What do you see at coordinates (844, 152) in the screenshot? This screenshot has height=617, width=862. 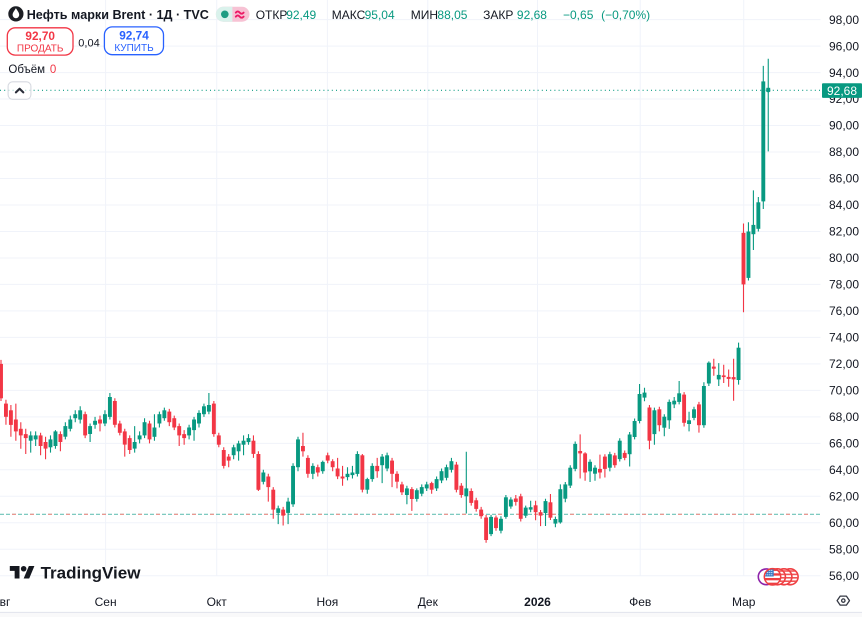 I see `svg-text: 88,00` at bounding box center [844, 152].